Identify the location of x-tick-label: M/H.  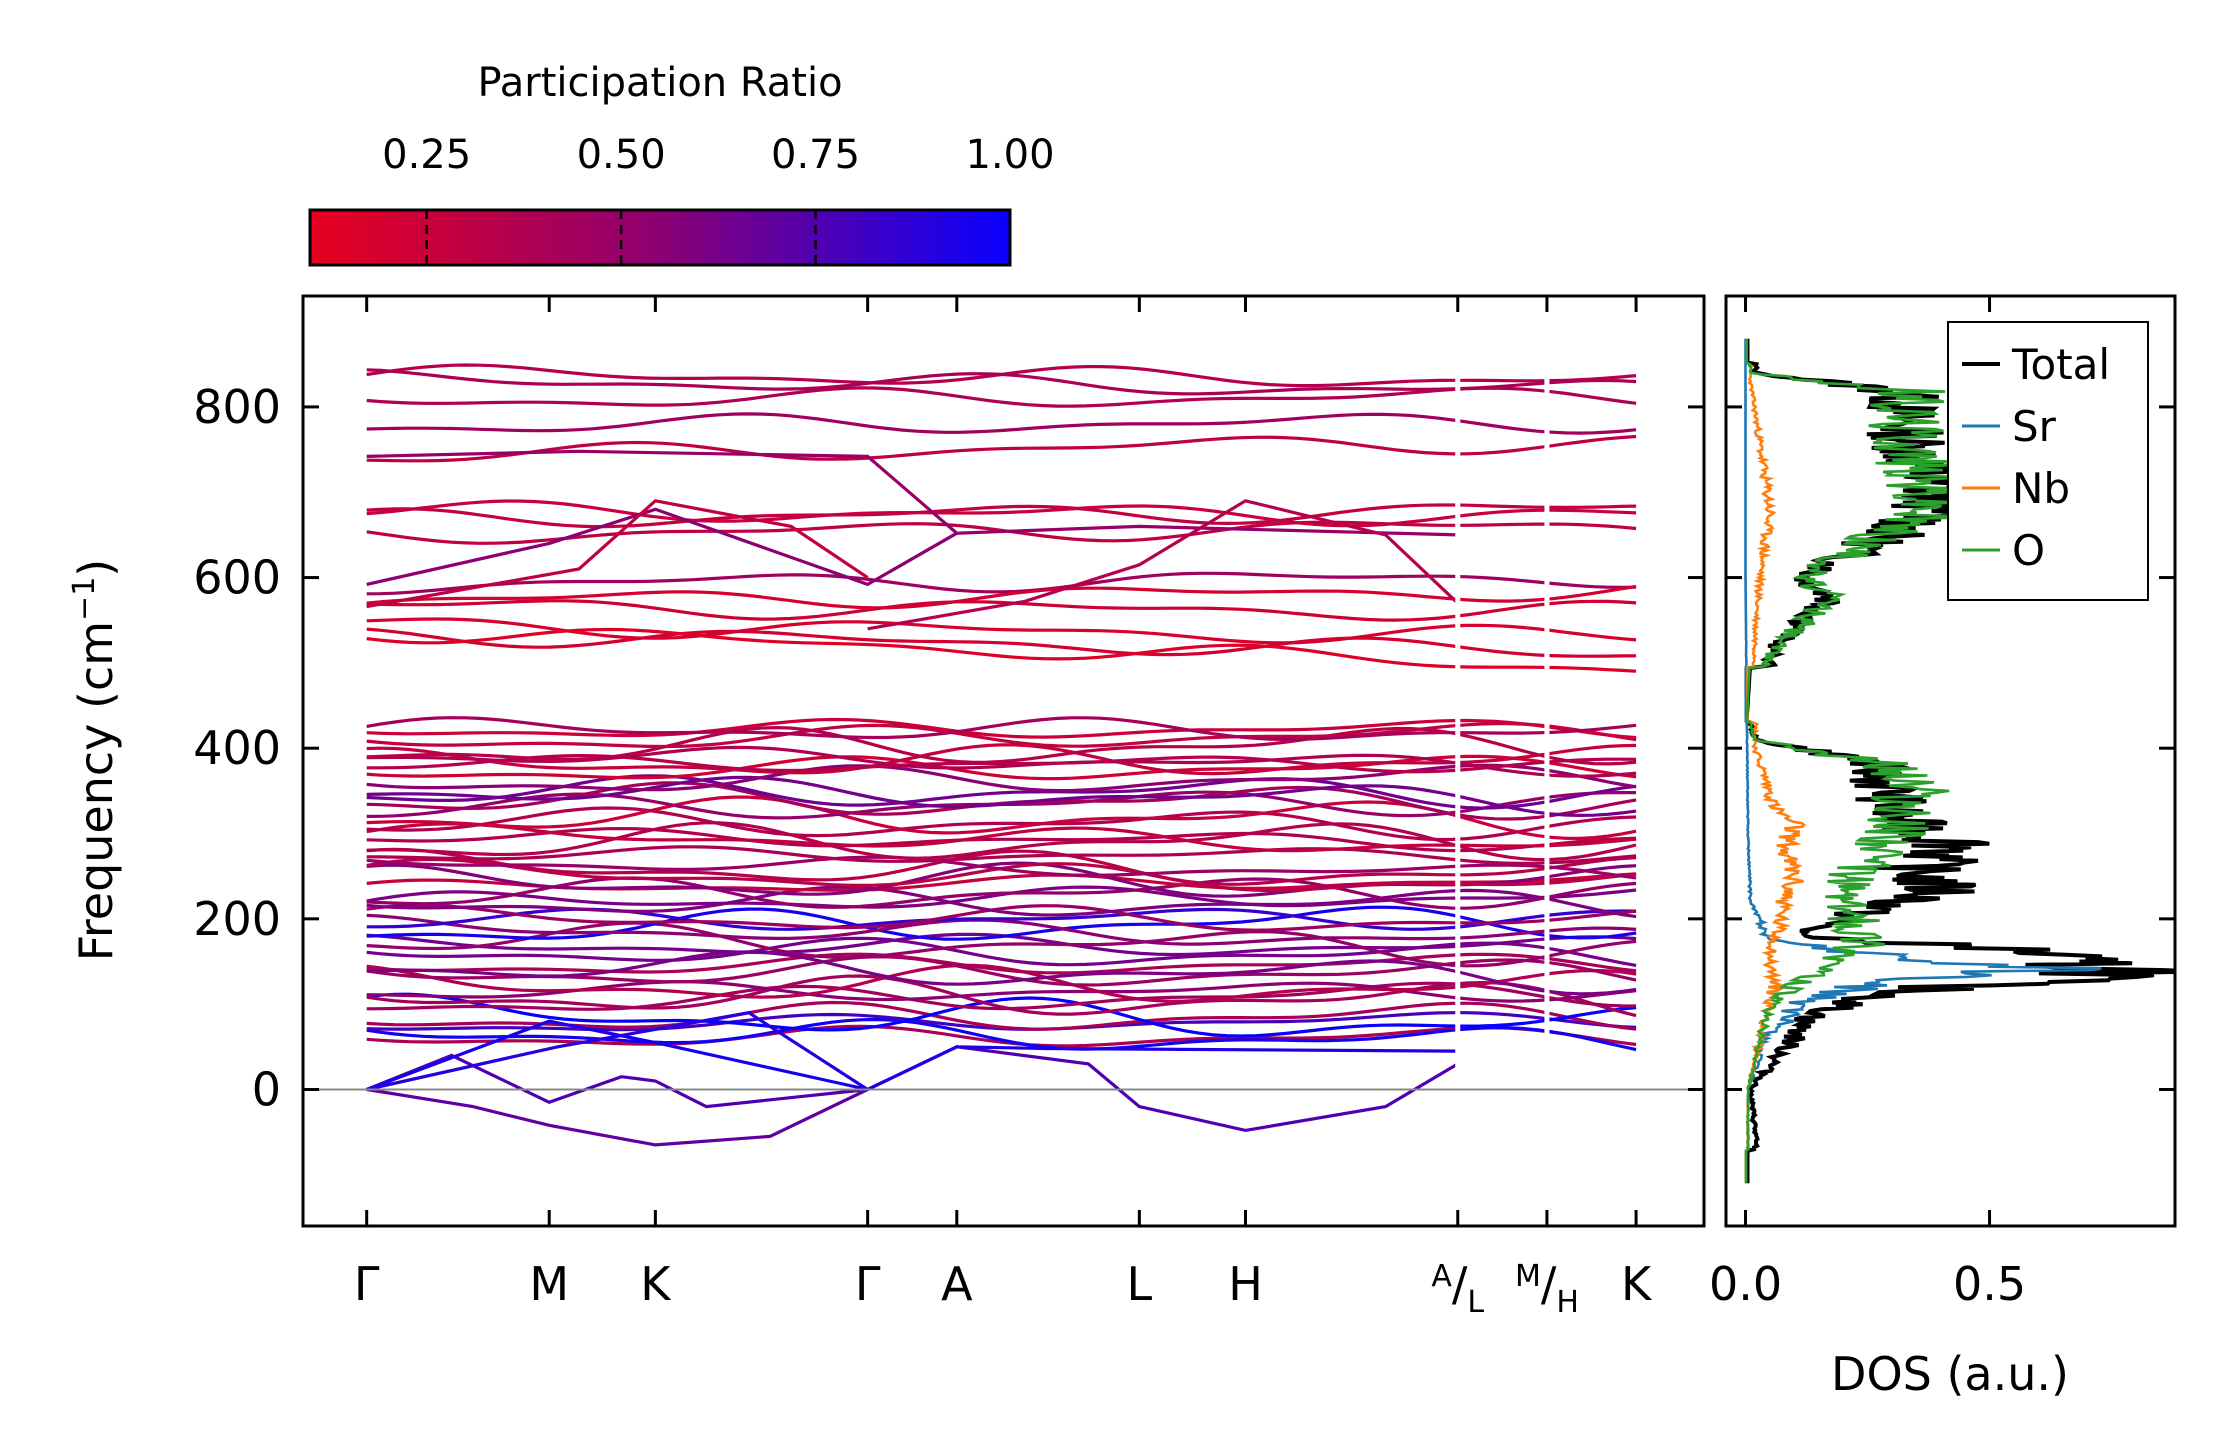
(1547, 1288).